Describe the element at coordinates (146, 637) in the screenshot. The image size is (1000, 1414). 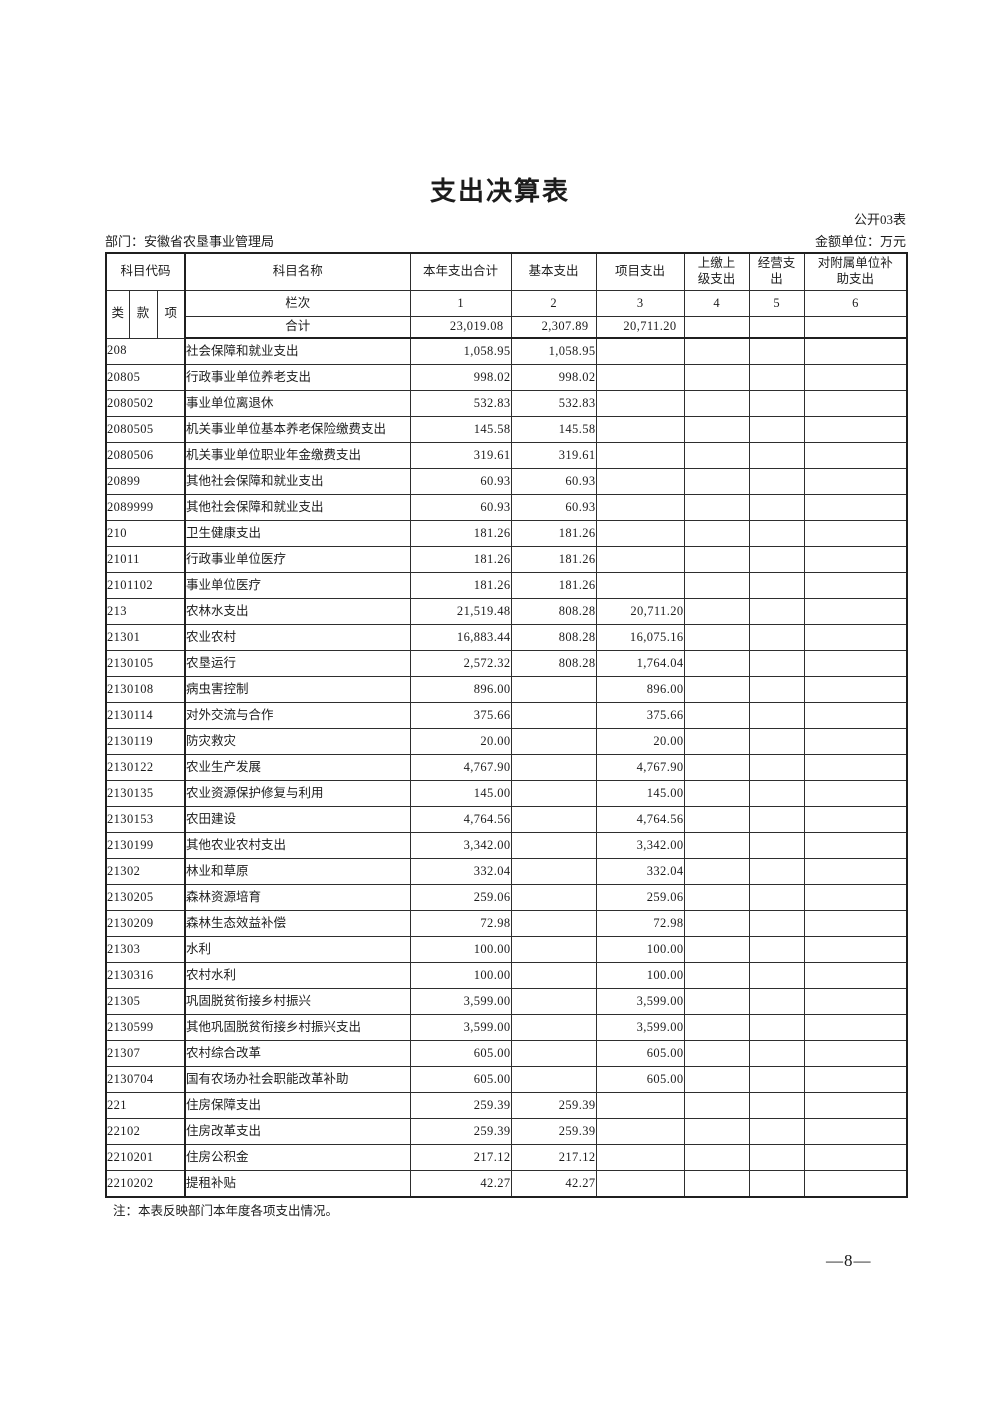
I see `subject-code-cell: 21301` at that location.